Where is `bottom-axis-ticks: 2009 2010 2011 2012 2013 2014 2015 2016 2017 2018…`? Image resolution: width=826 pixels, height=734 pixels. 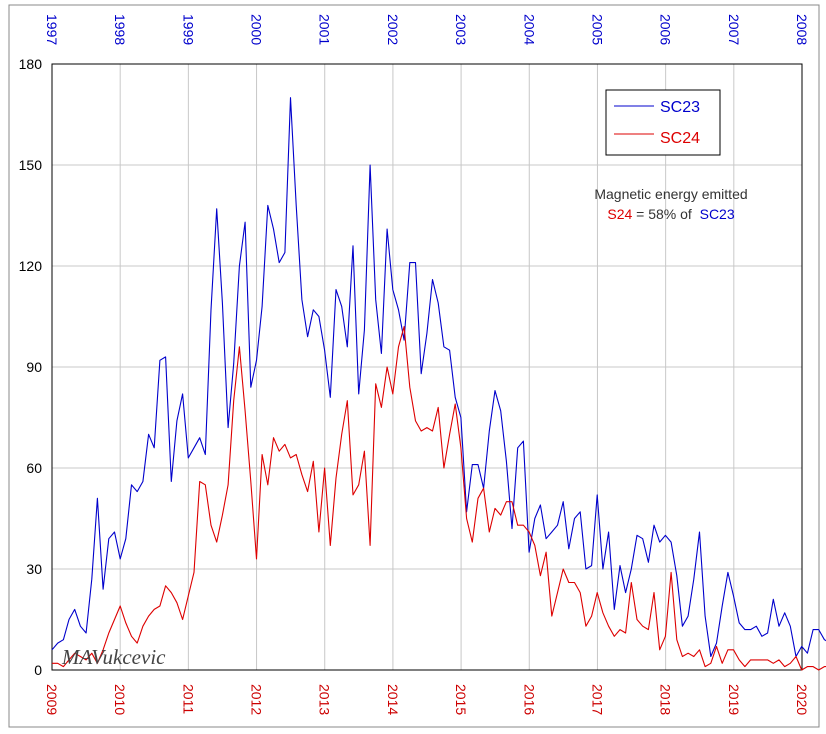
bottom-axis-ticks: 2009 2010 2011 2012 2013 2014 2015 2016 2017 2018… is located at coordinates (427, 699).